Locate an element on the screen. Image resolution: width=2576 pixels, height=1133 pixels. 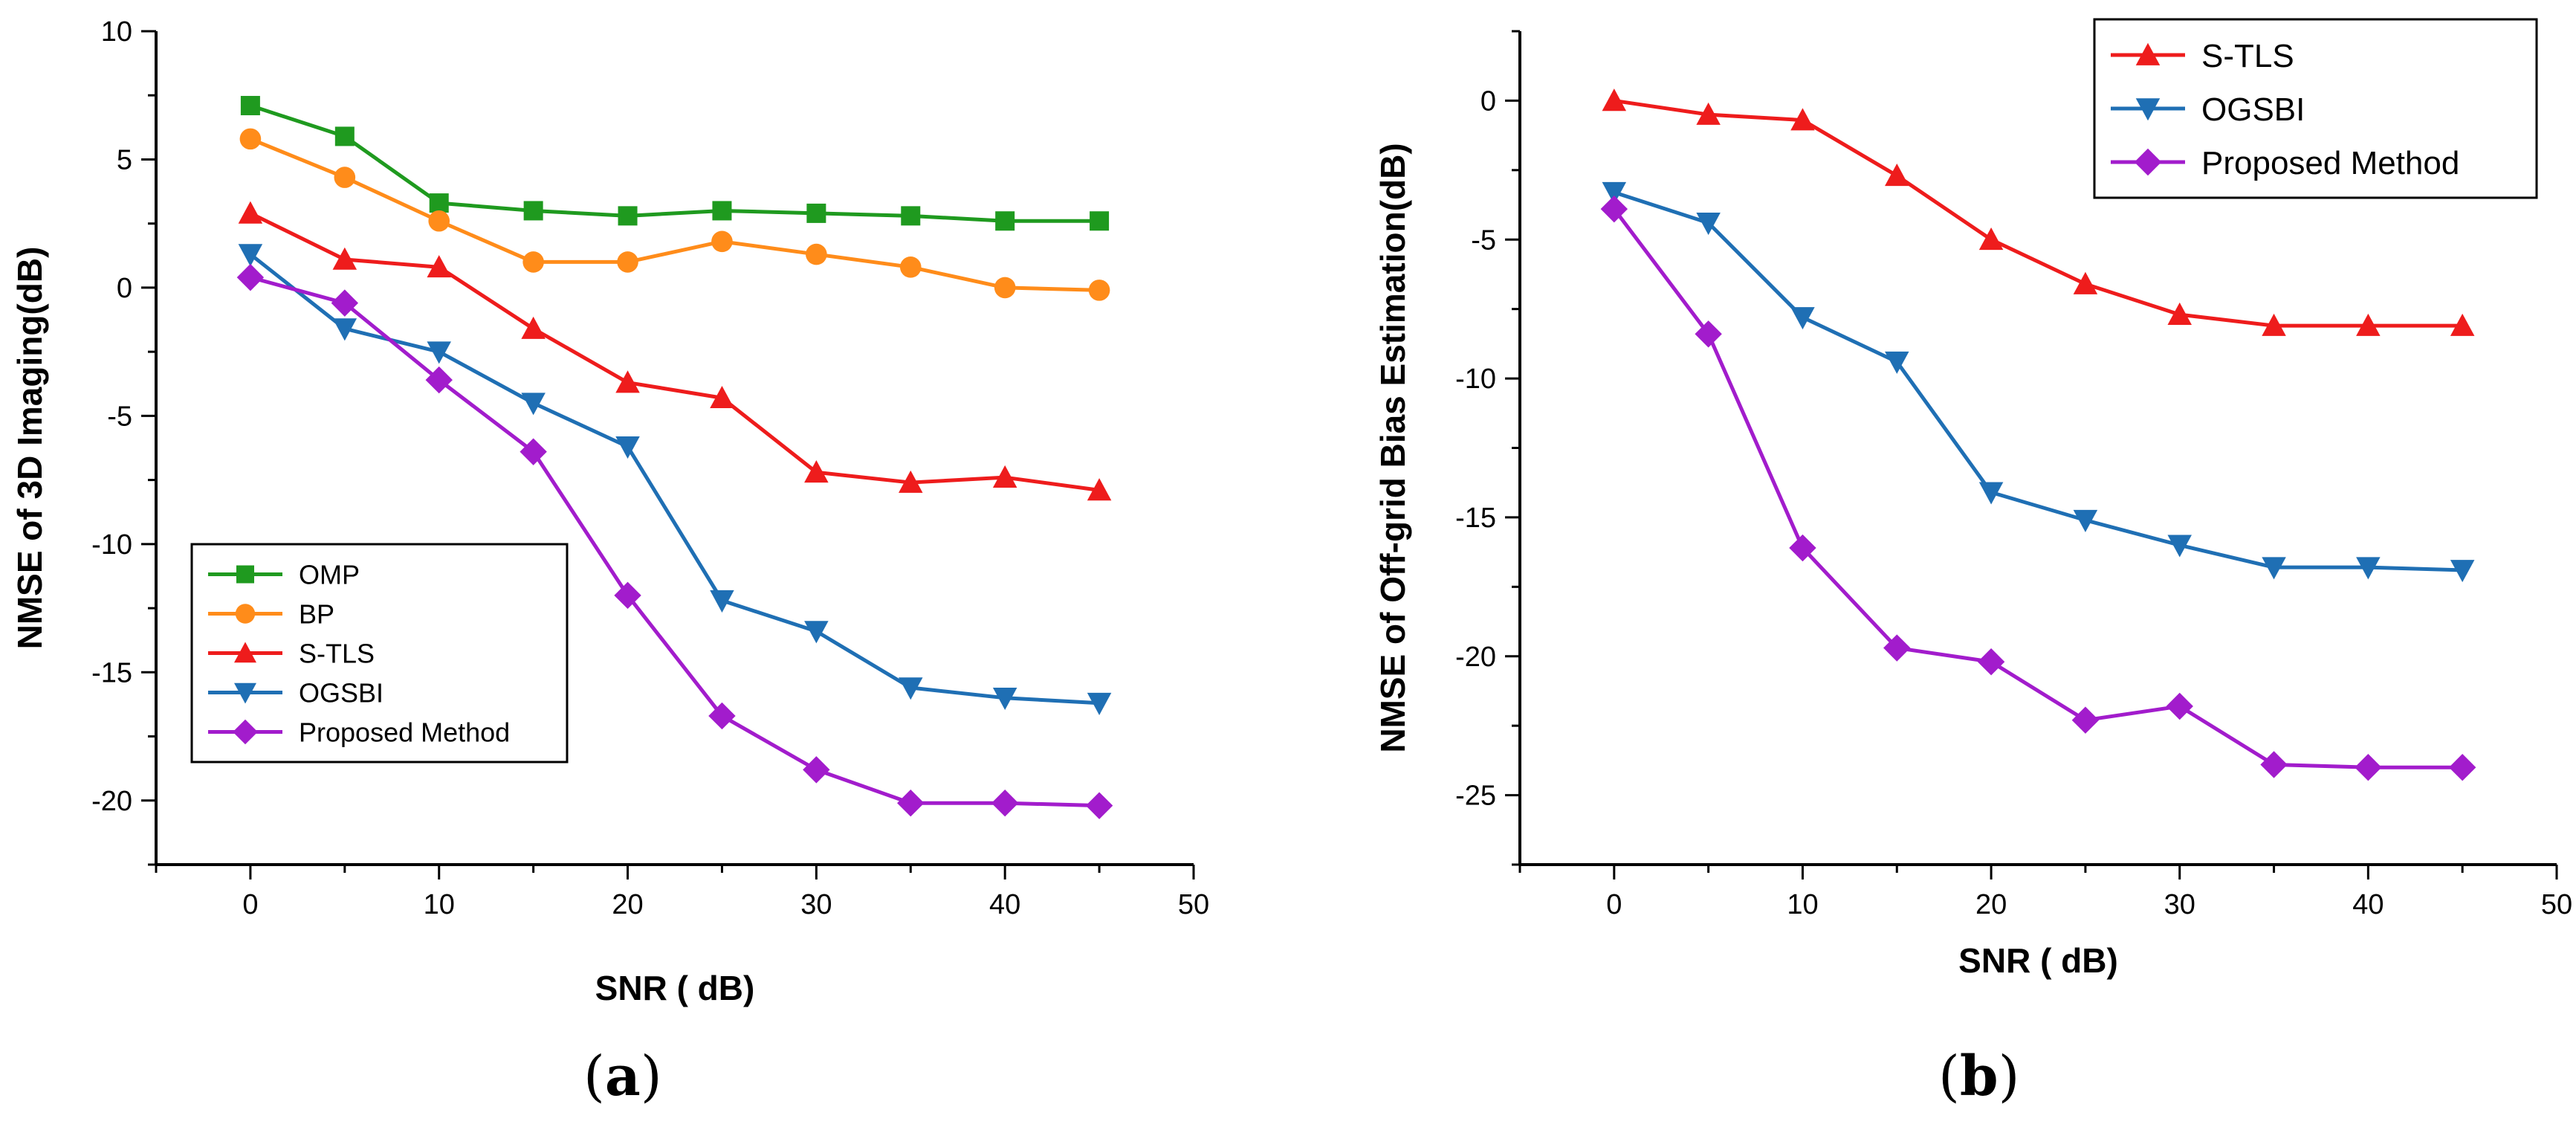
chart-b-y-tick-label: -20 is located at coordinates (1475, 657).